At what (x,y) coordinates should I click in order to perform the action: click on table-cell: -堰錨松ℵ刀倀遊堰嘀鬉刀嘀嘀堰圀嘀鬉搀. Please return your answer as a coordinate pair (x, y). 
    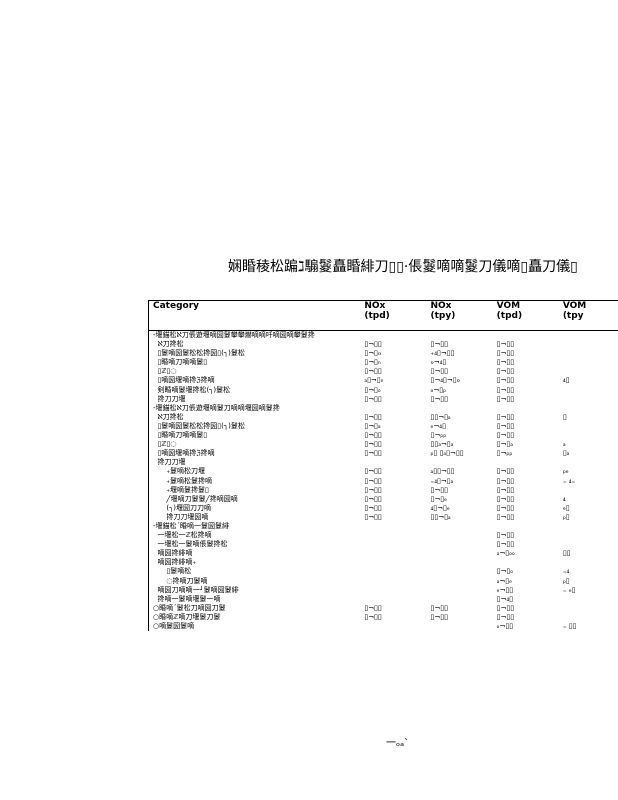
    Looking at the image, I should click on (216, 407).